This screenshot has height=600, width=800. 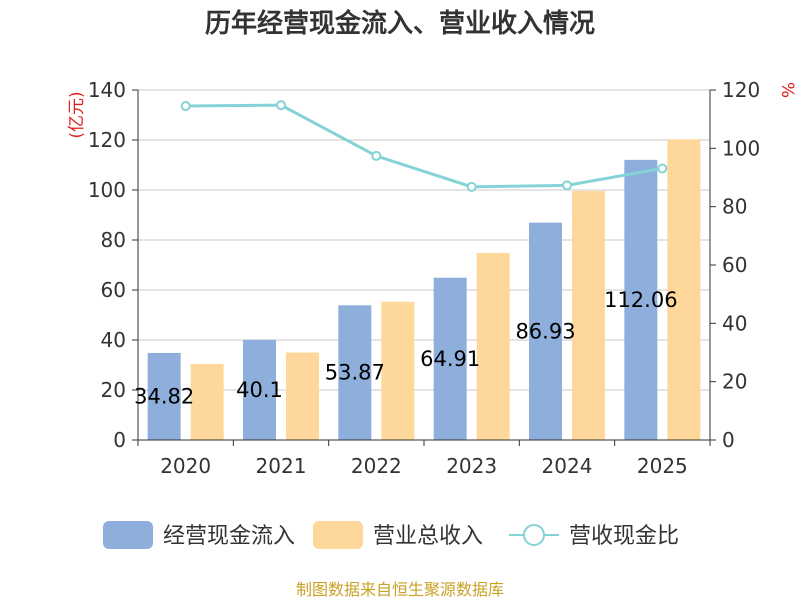 What do you see at coordinates (107, 190) in the screenshot?
I see `left-tick-label: 100` at bounding box center [107, 190].